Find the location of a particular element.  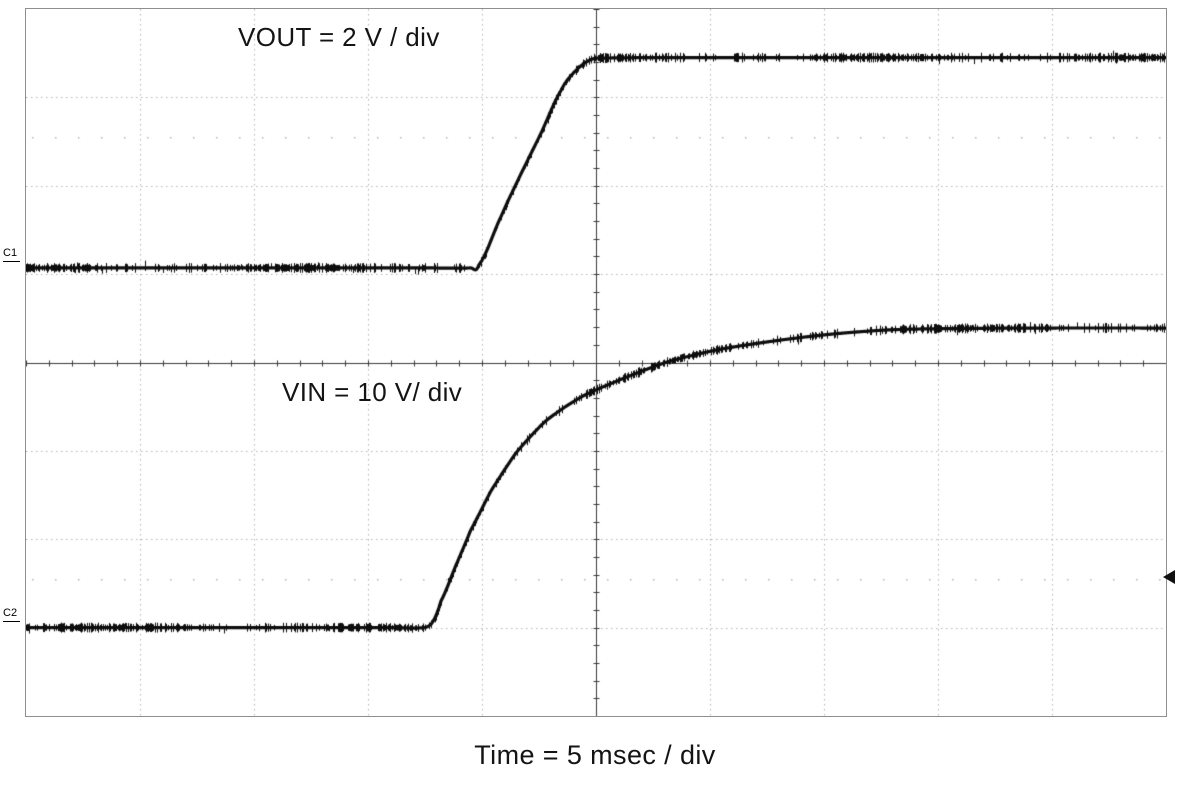

vout-scale-label: VOUT = 2 V / div is located at coordinates (339, 37).